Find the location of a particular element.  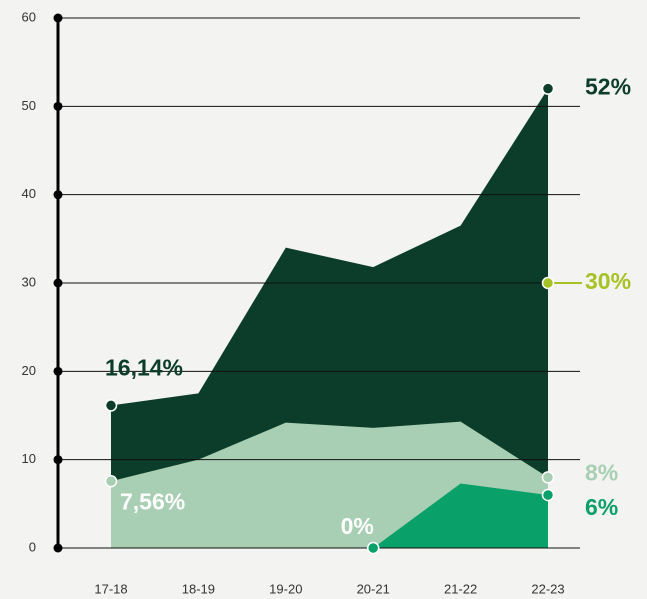

y-tick-label: 60 is located at coordinates (29, 16).